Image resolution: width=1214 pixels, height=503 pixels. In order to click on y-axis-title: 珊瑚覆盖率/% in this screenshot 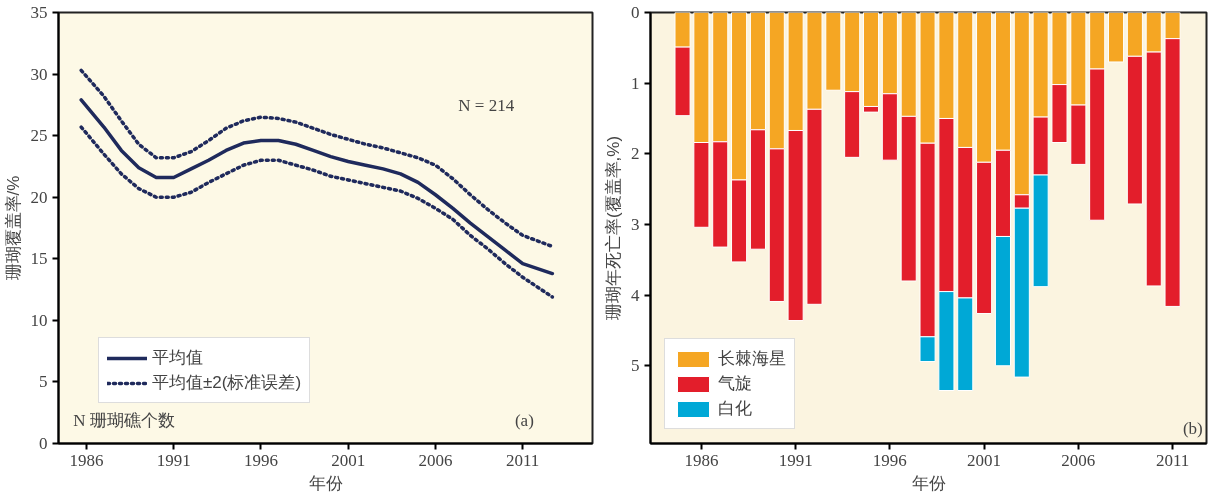, I will do `click(13, 228)`.